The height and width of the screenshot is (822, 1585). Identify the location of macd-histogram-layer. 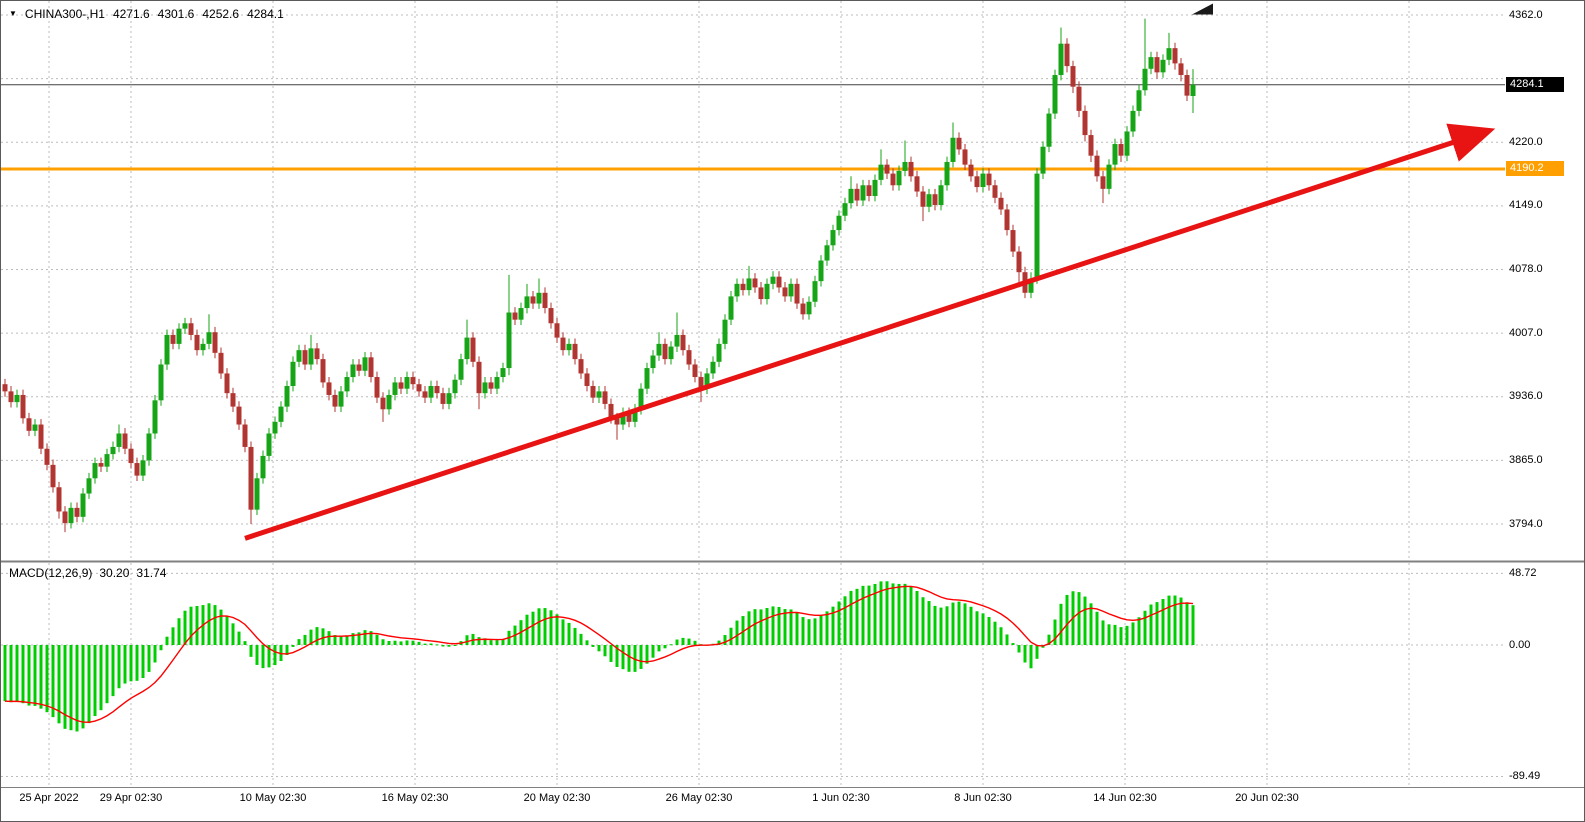
(599, 656).